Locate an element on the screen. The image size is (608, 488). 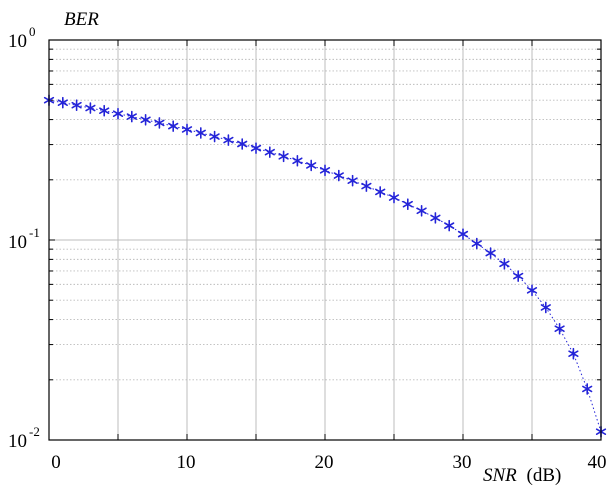
y-tick-exp-2: -2 is located at coordinates (34, 431).